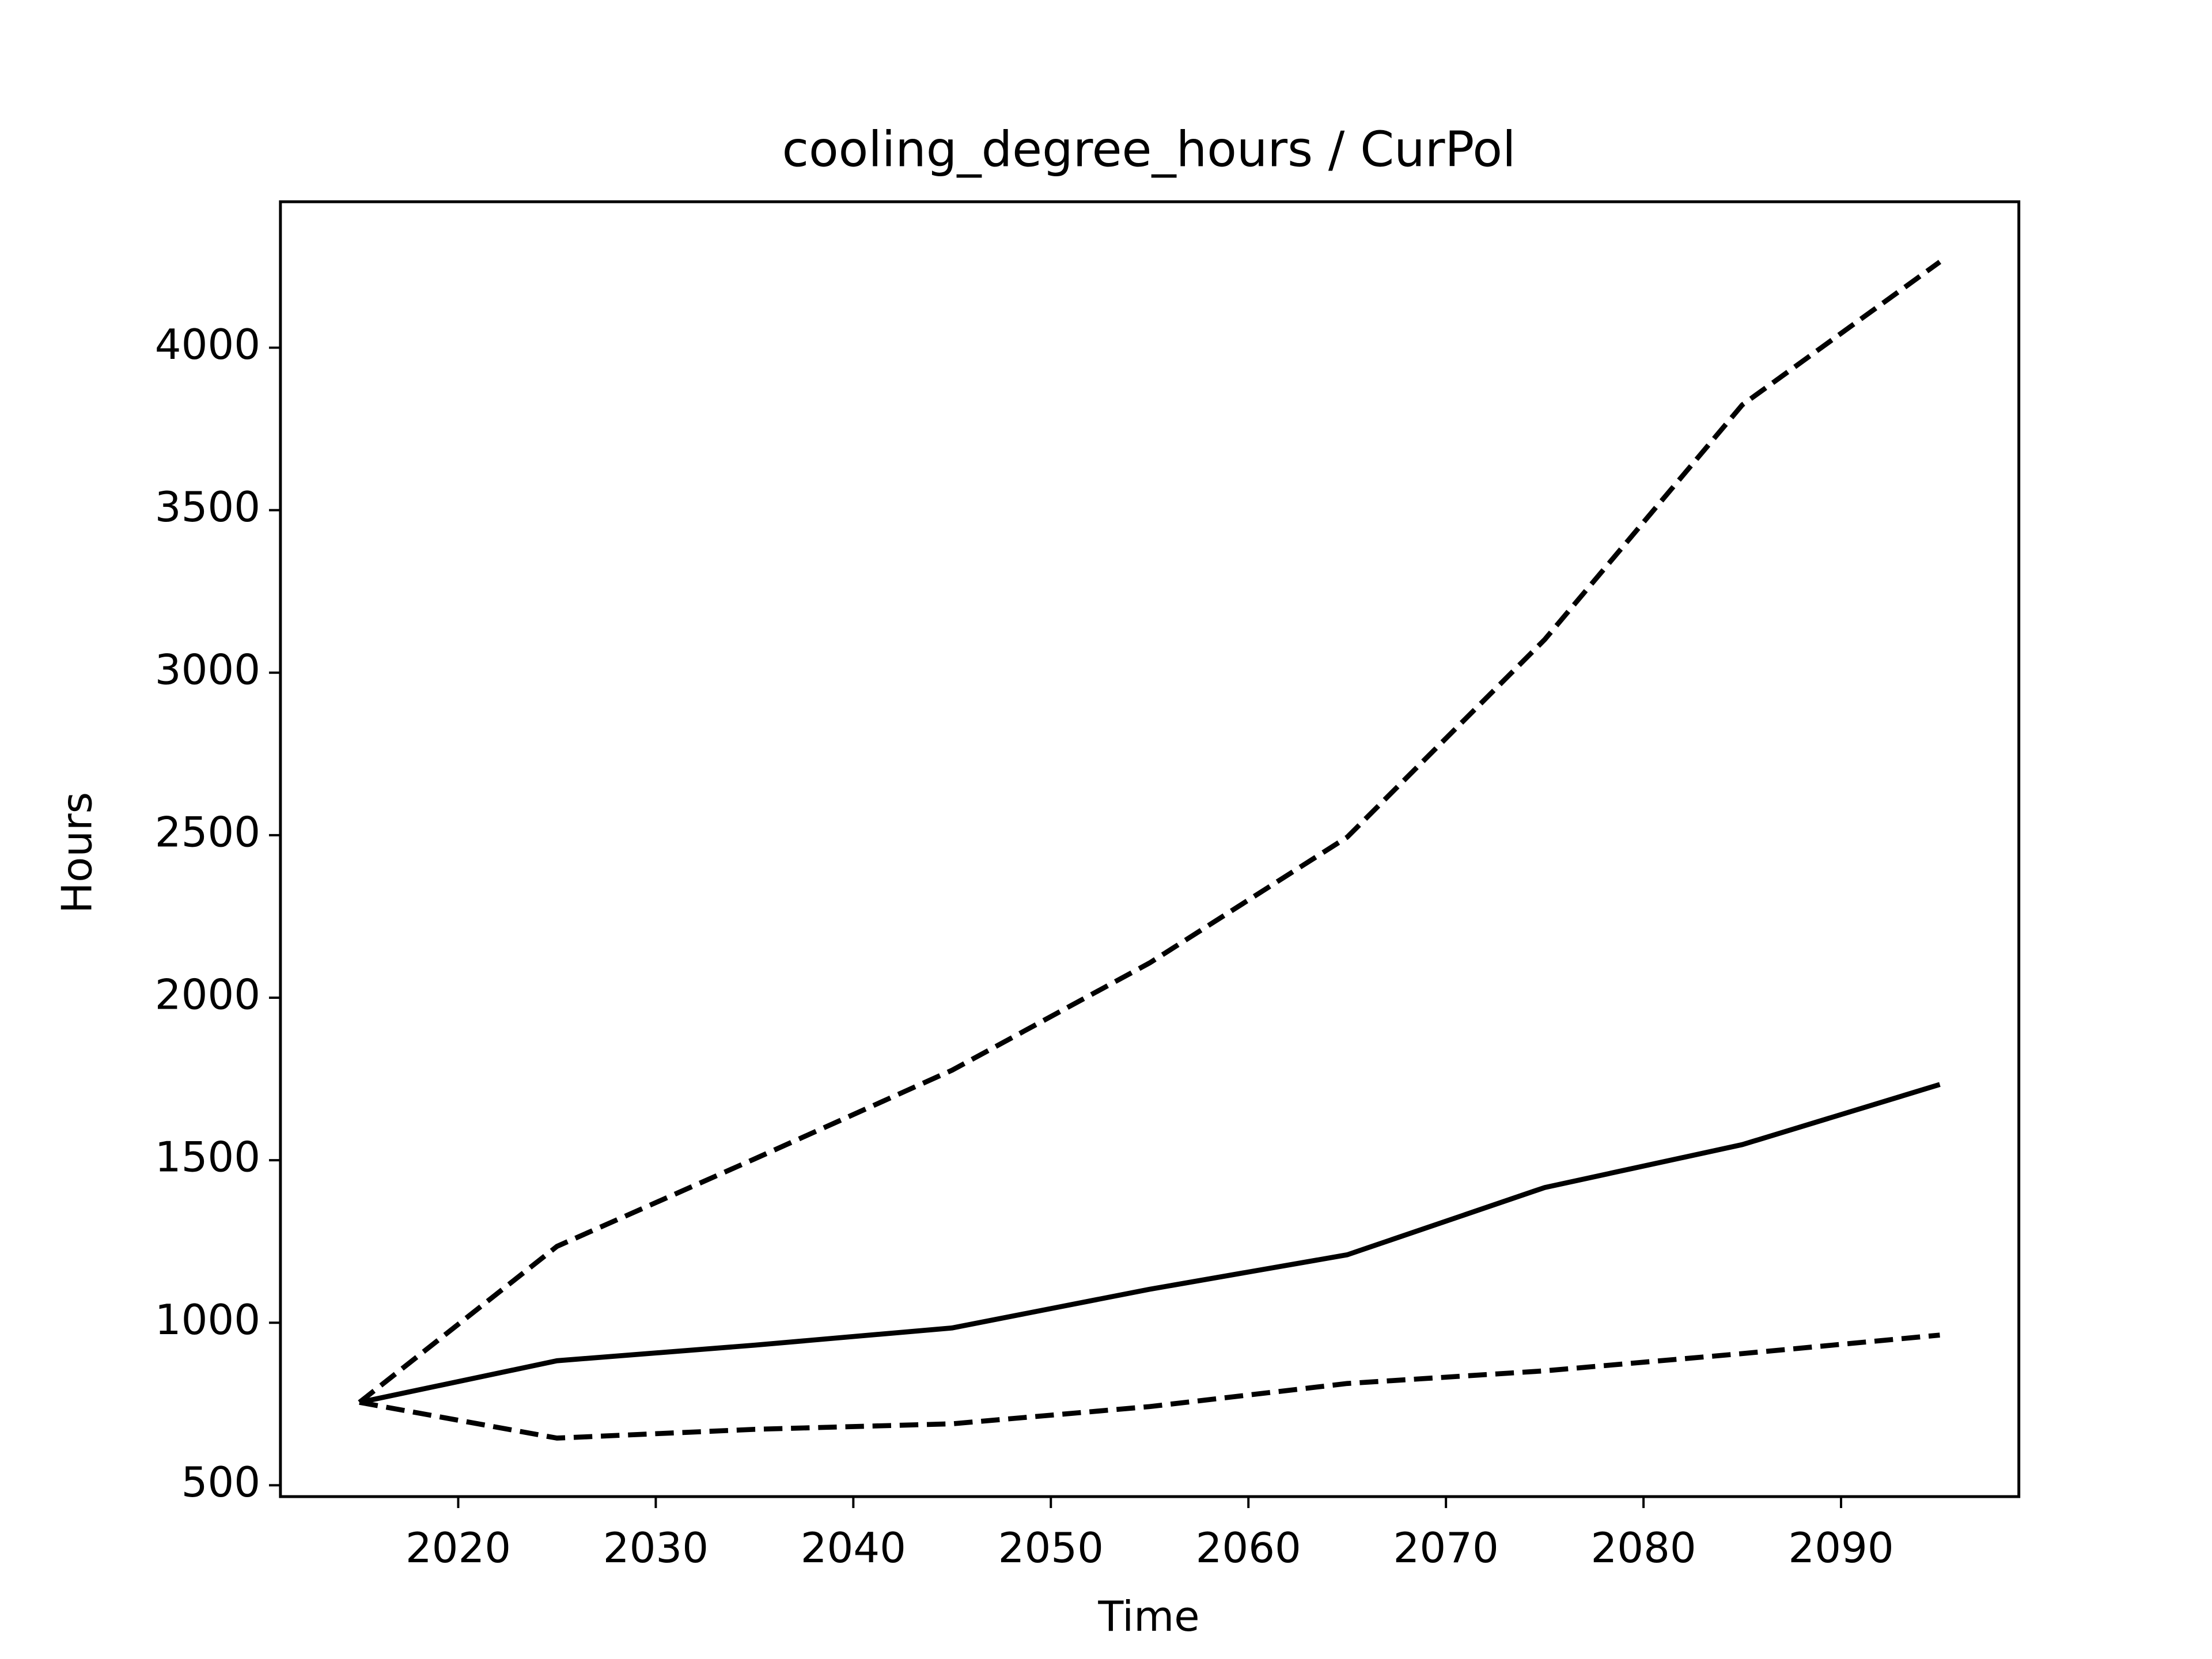 The image size is (2212, 1659). What do you see at coordinates (207, 832) in the screenshot?
I see `y-tick-label: 2500` at bounding box center [207, 832].